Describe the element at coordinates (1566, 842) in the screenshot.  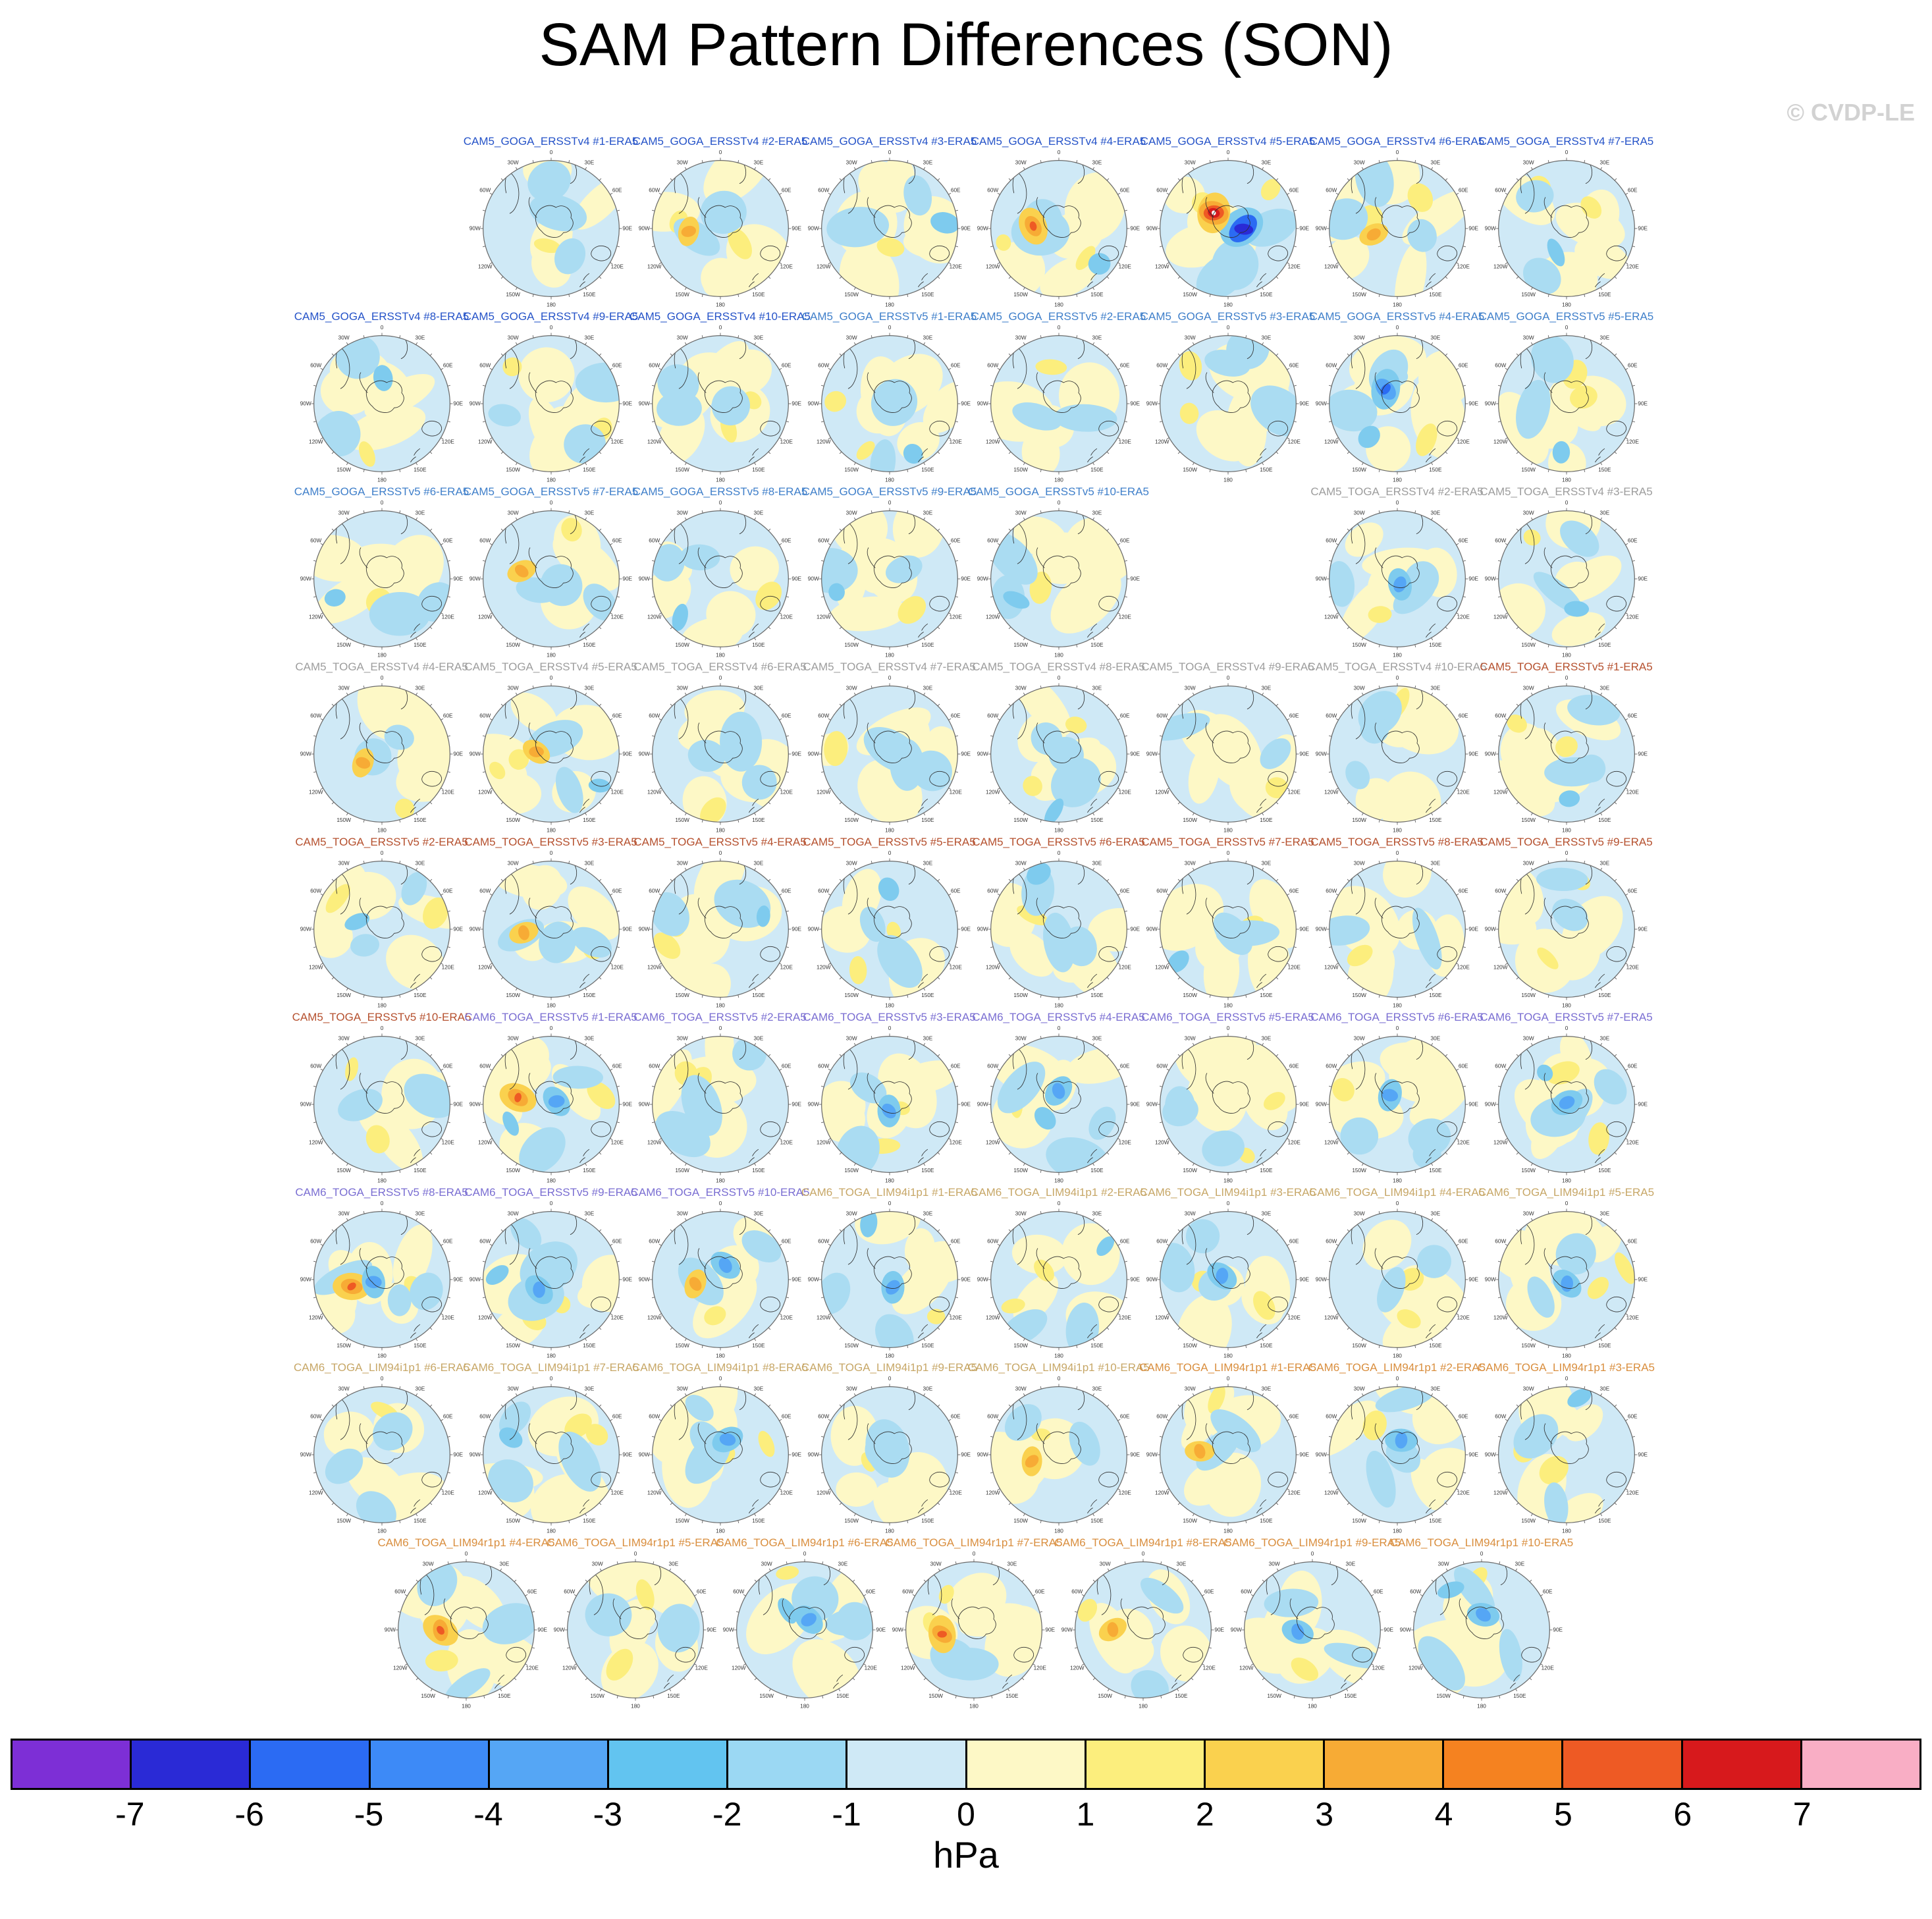
I see `panel-label: CAM5_TOGA_ERSSTv5 #9-ERA5` at that location.